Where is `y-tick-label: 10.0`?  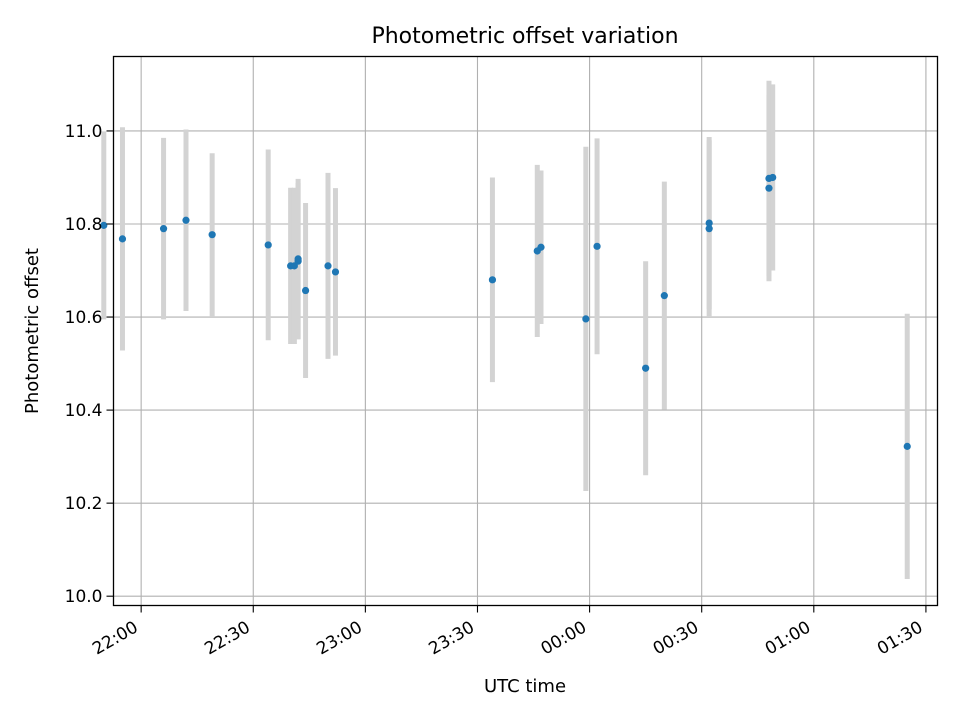 y-tick-label: 10.0 is located at coordinates (84, 597).